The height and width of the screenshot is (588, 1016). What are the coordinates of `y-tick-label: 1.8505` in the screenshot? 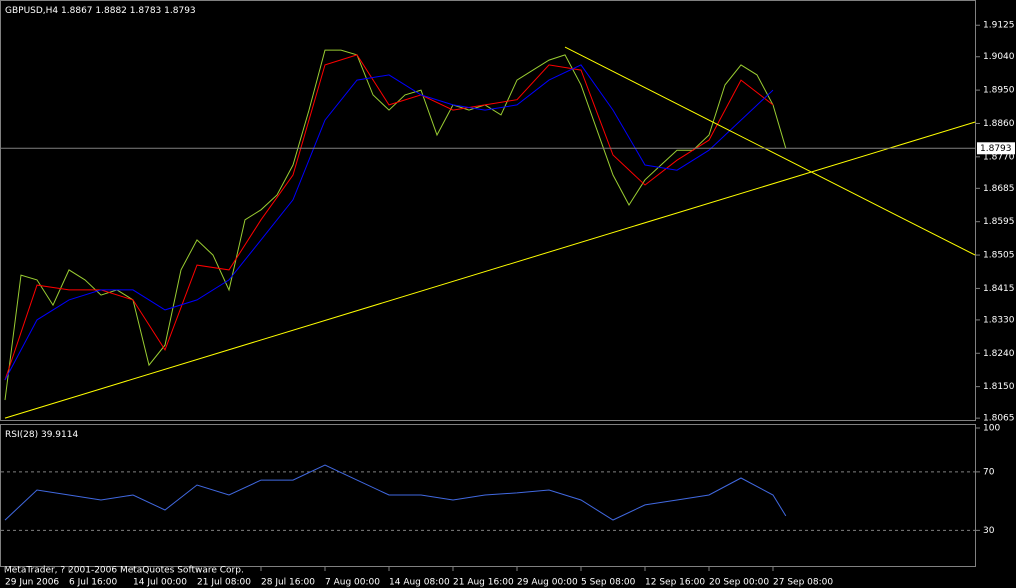 It's located at (999, 256).